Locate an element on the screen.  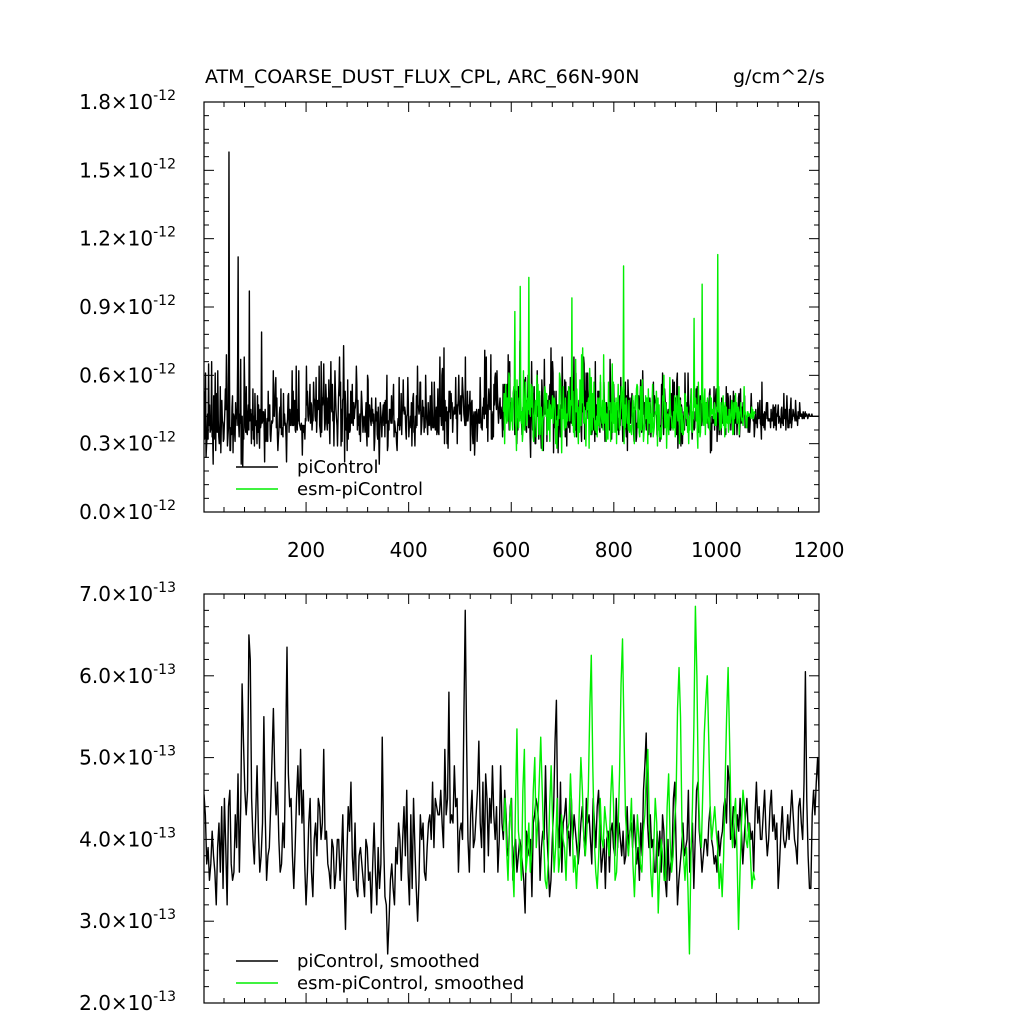
series-line-esm-picontrol-smoothed is located at coordinates (629, 780).